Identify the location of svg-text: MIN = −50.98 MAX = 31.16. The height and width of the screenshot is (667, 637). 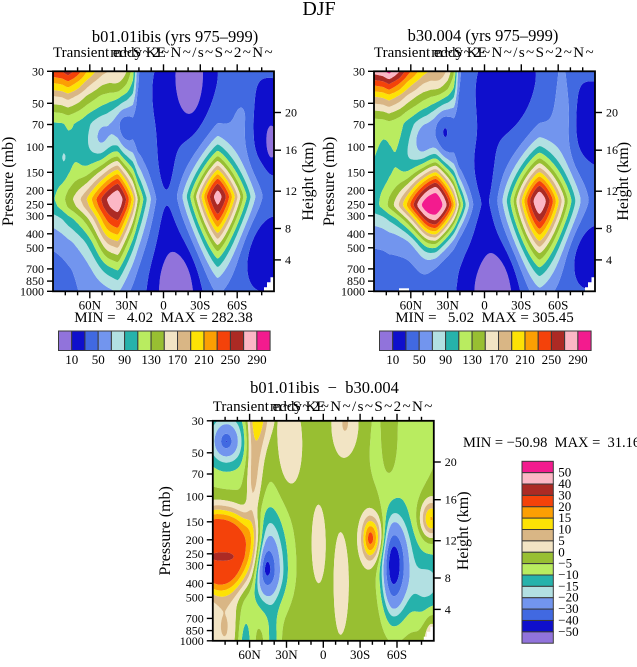
(550, 443).